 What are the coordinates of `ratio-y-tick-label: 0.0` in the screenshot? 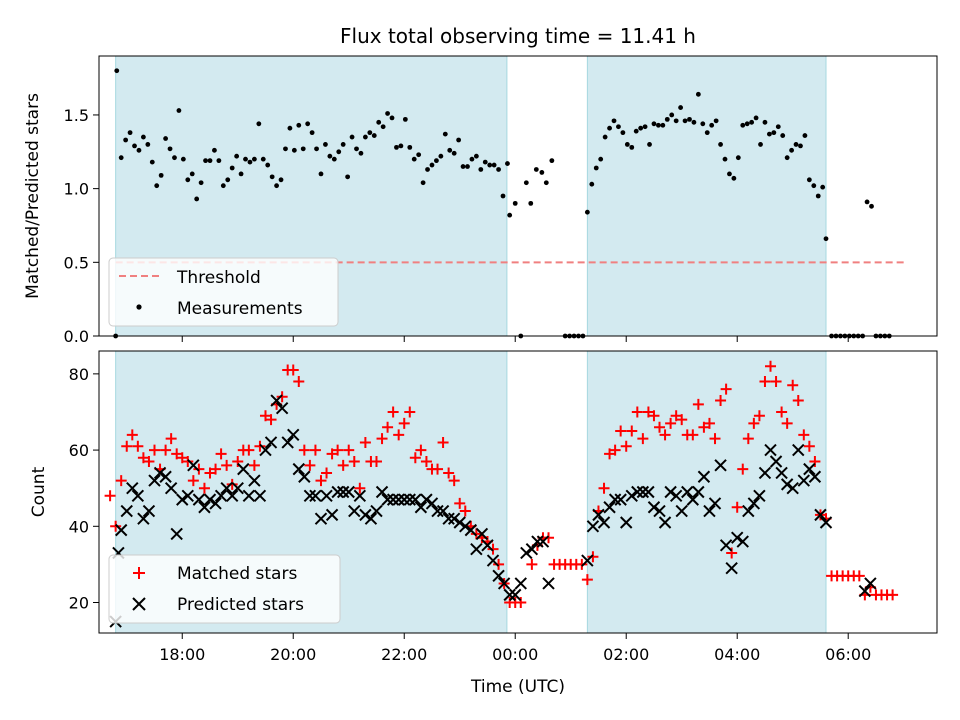 It's located at (76, 336).